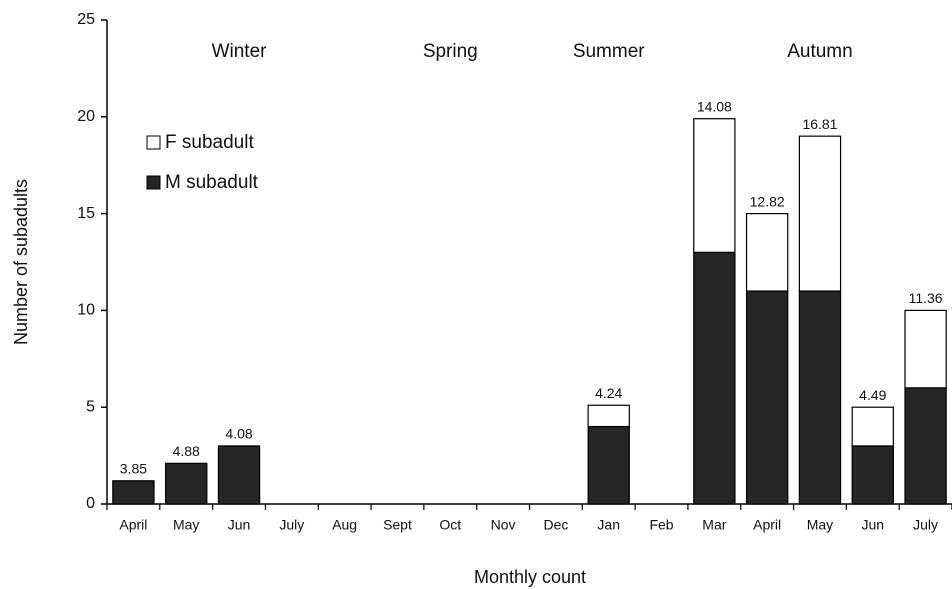 This screenshot has width=952, height=589. Describe the element at coordinates (397, 525) in the screenshot. I see `x-tick-label: Sept` at that location.